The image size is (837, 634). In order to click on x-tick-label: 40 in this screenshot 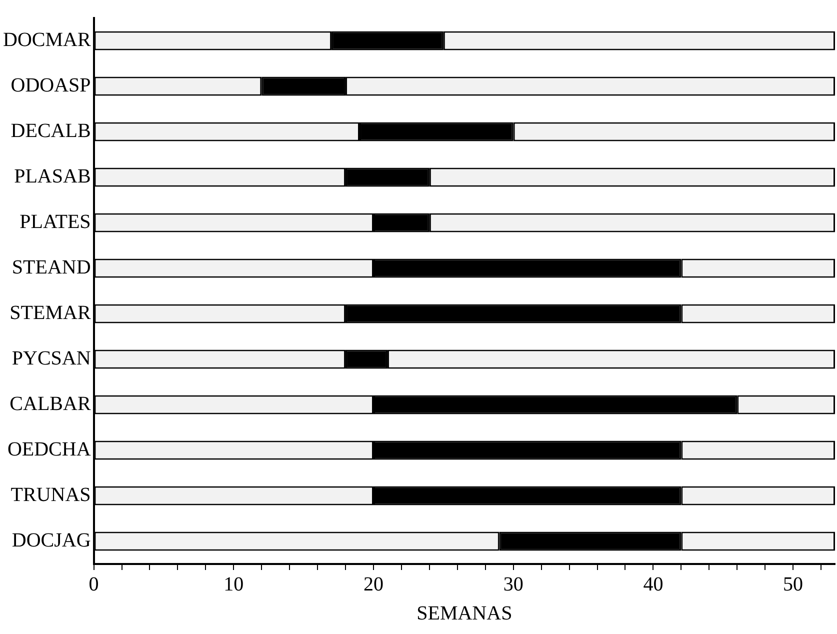, I will do `click(653, 584)`.